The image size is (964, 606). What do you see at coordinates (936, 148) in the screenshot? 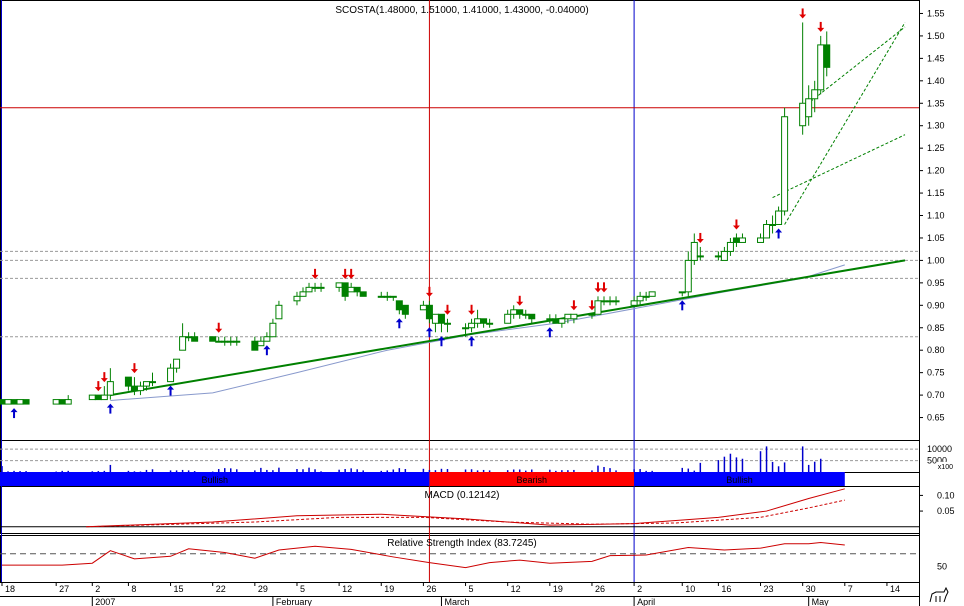
I see `price-ytick-label: 1.25` at bounding box center [936, 148].